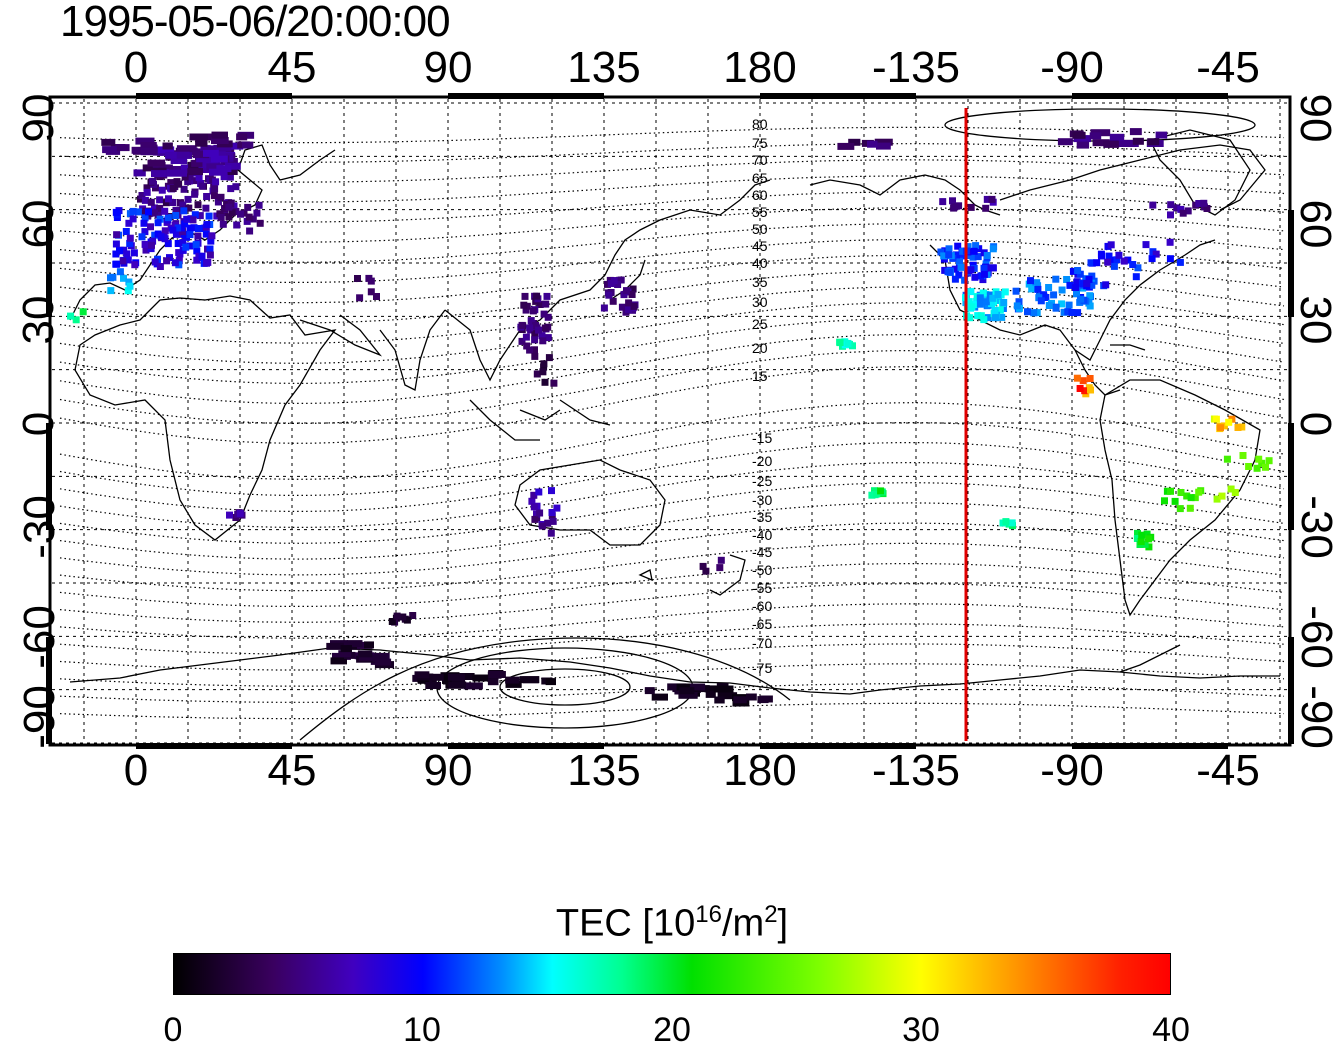 Image resolution: width=1344 pixels, height=1050 pixels. I want to click on colorbar-tick: 30, so click(921, 1030).